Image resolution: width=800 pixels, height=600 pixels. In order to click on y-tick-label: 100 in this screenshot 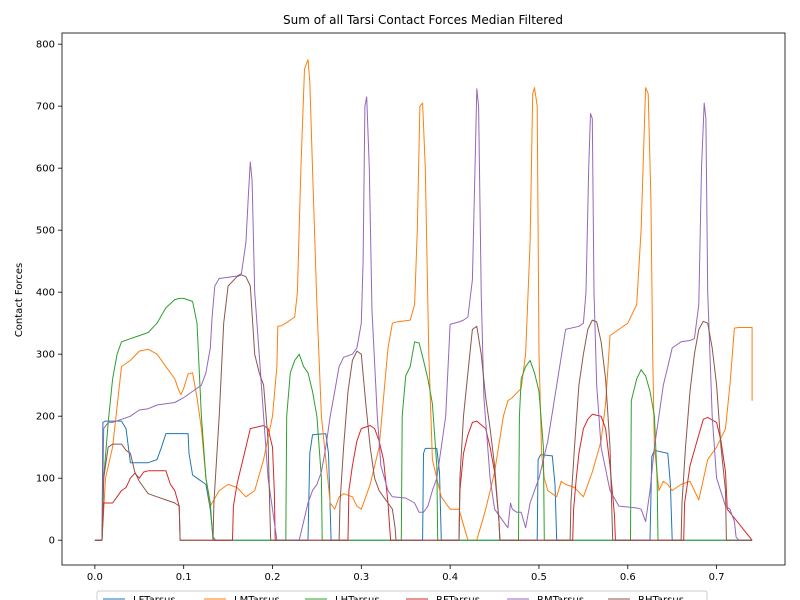, I will do `click(45, 479)`.